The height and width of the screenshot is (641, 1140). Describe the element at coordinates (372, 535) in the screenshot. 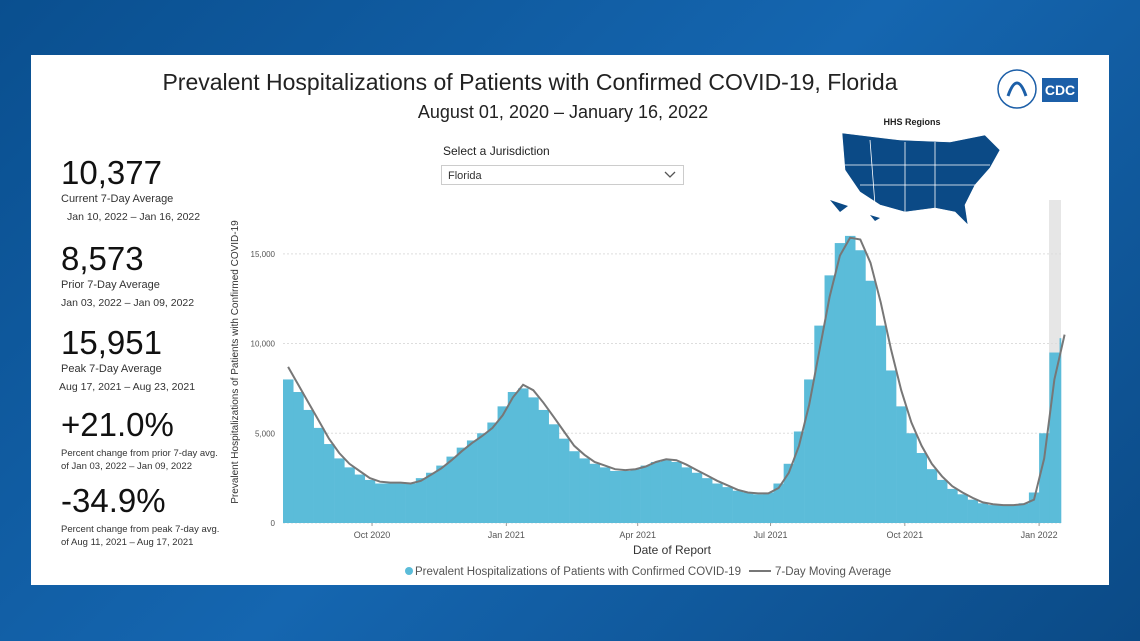

I see `x-tick-label: Oct 2020` at that location.